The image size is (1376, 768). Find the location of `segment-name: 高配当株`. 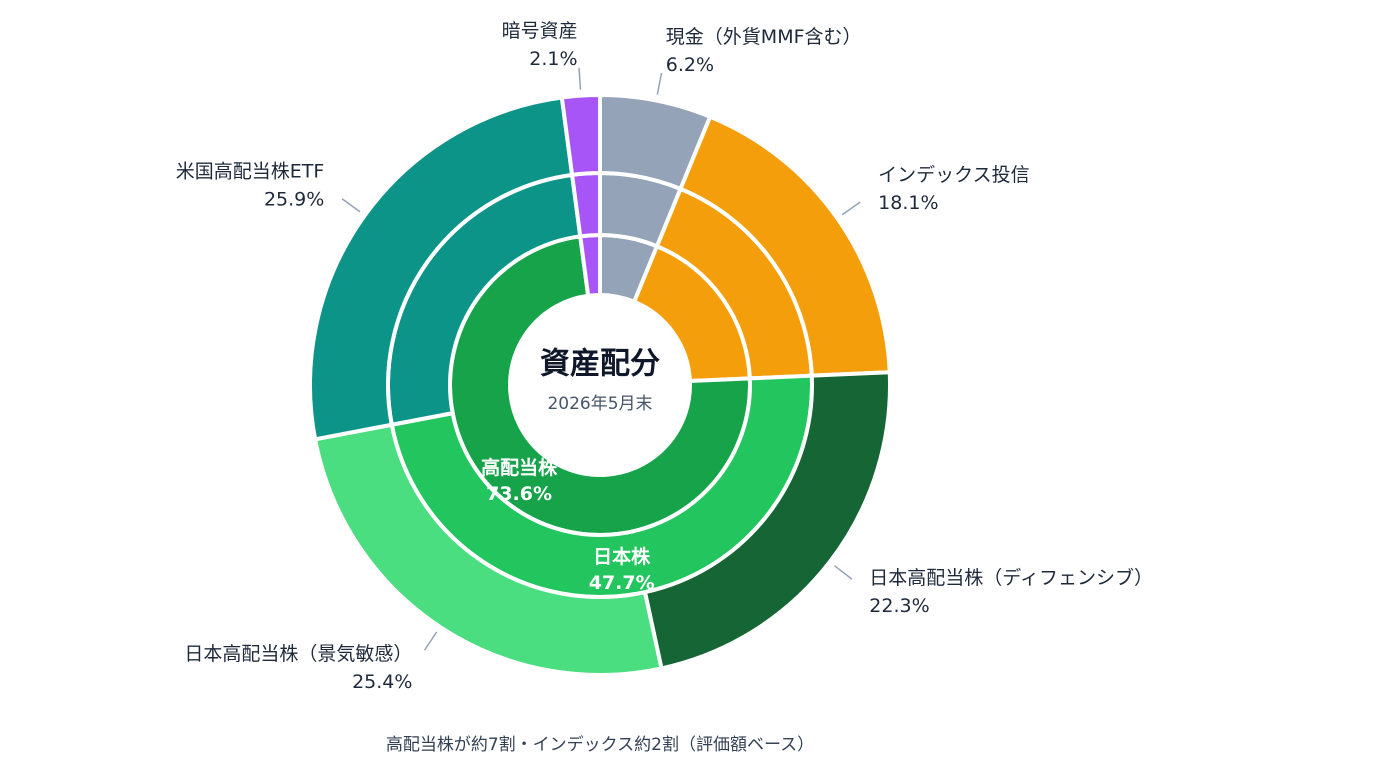

segment-name: 高配当株 is located at coordinates (519, 467).